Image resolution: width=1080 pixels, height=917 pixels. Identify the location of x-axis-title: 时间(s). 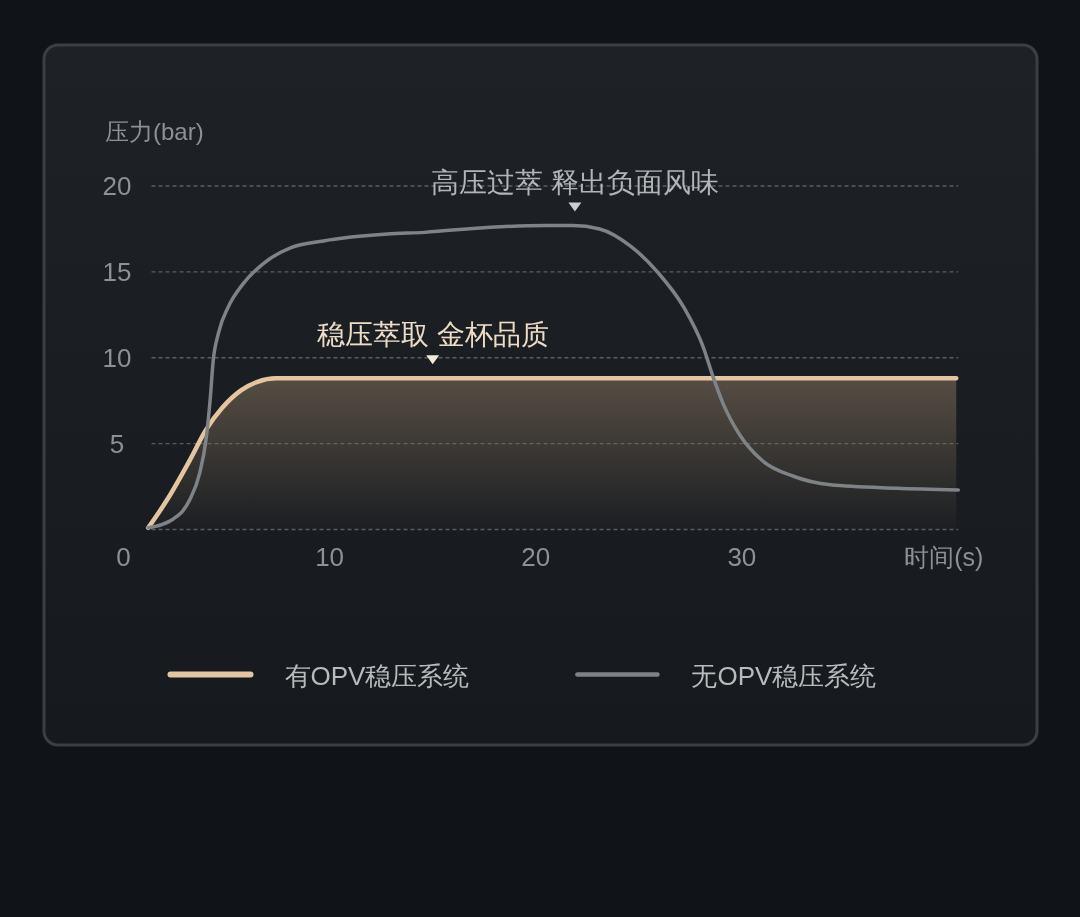
(944, 556).